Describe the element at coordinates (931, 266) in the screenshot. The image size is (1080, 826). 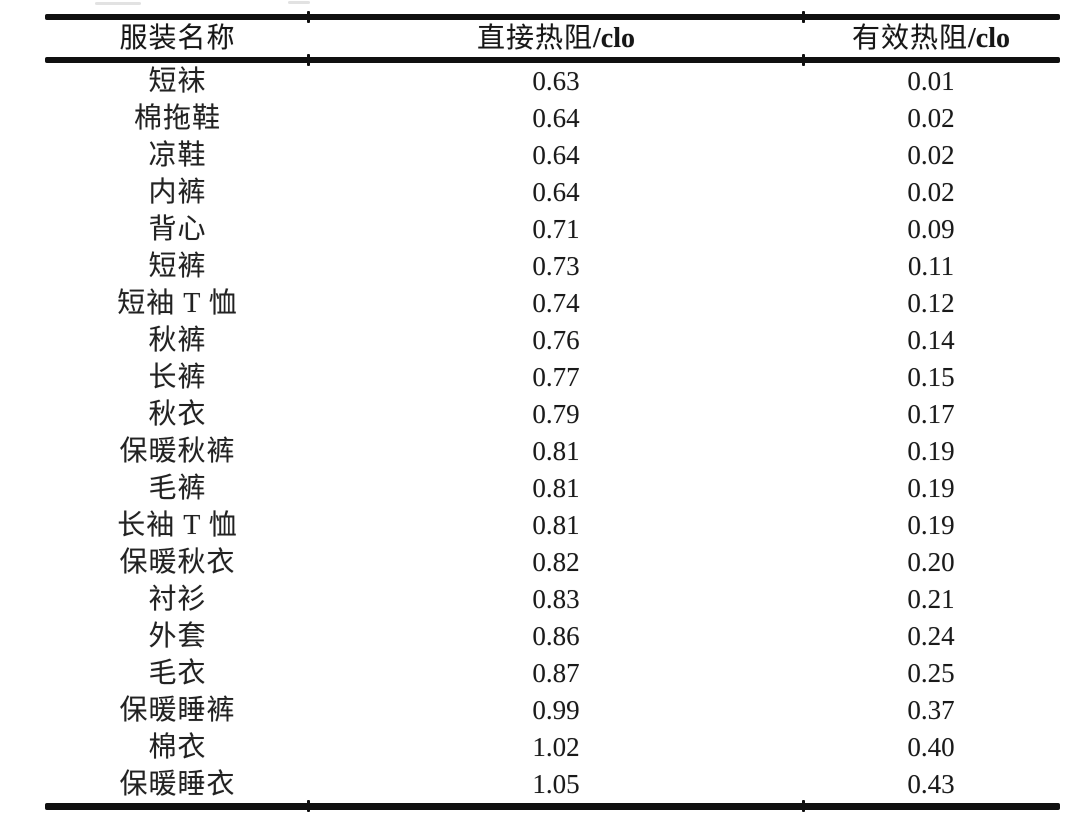
I see `effective-clo-cell: 0.11` at that location.